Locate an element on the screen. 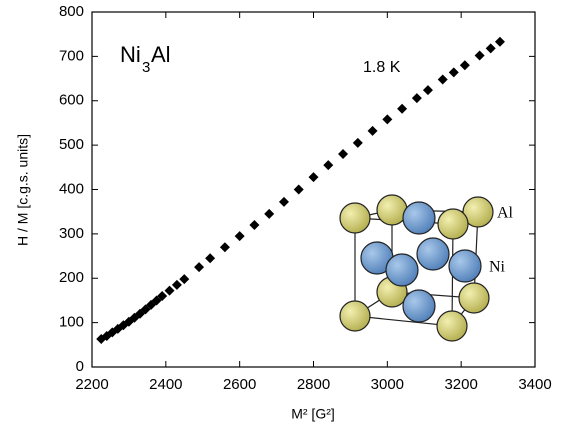  x-tick-label: 3400 is located at coordinates (534, 384).